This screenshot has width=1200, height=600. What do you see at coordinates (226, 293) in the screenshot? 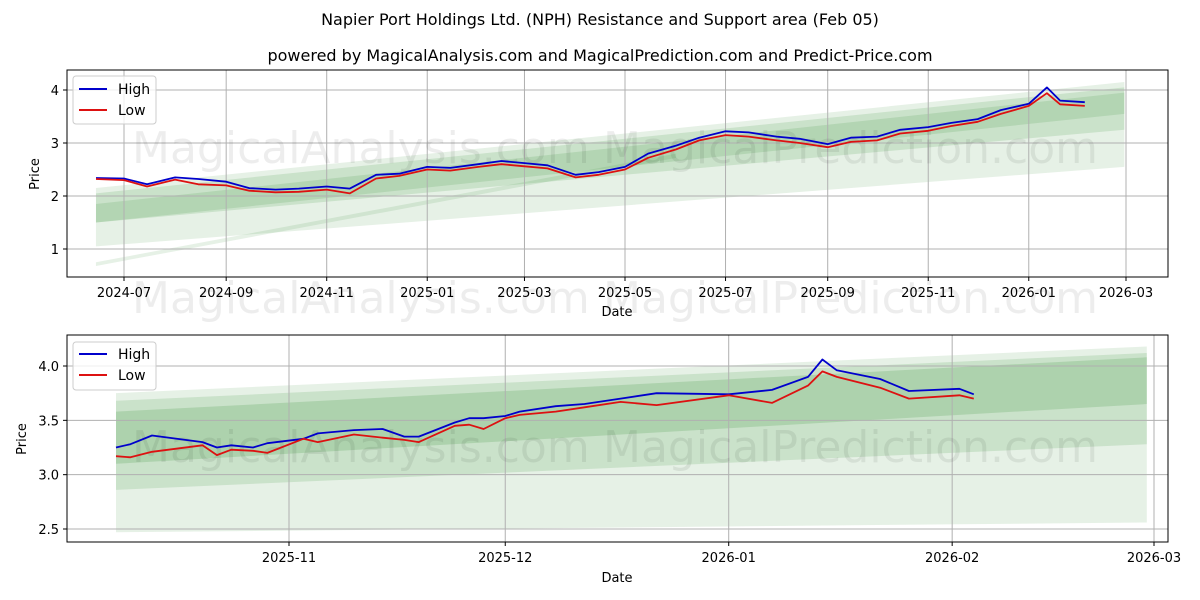
I see `x-tick-label: 2024-09` at bounding box center [226, 293].